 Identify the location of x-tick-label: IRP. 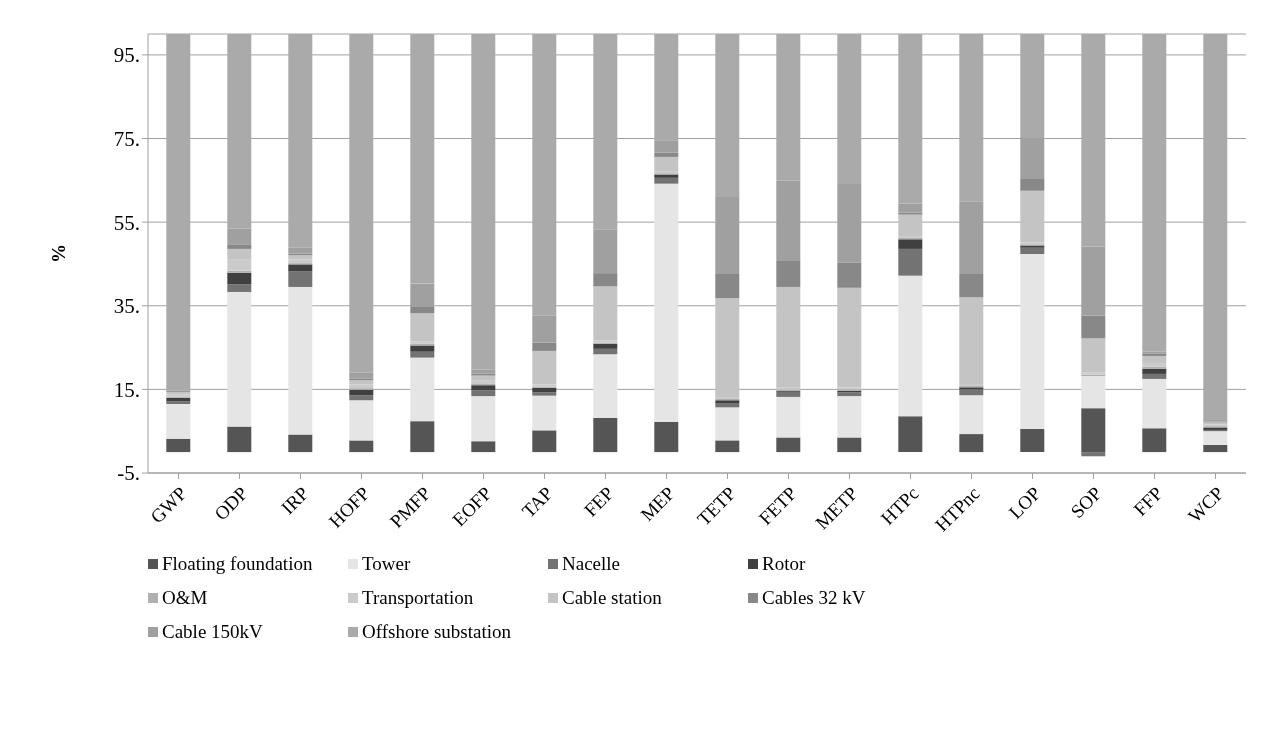
(295, 500).